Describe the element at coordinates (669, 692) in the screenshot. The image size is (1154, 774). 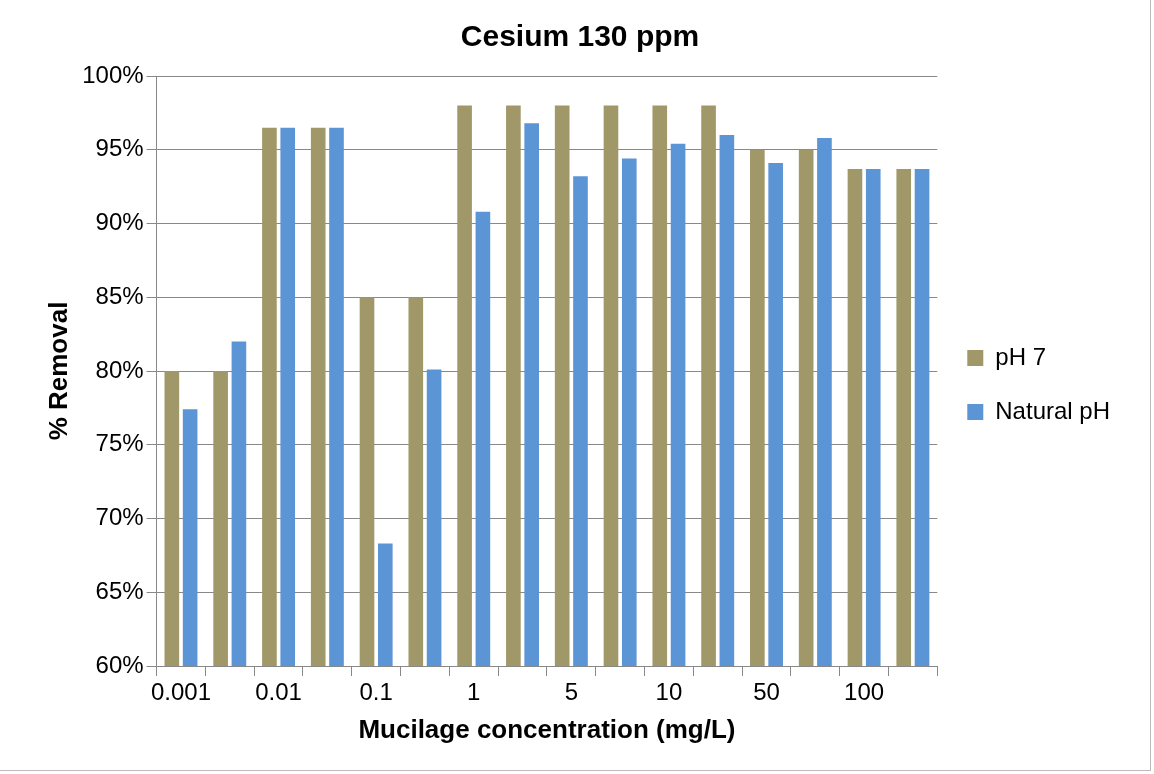
I see `x-tick-label: 10` at that location.